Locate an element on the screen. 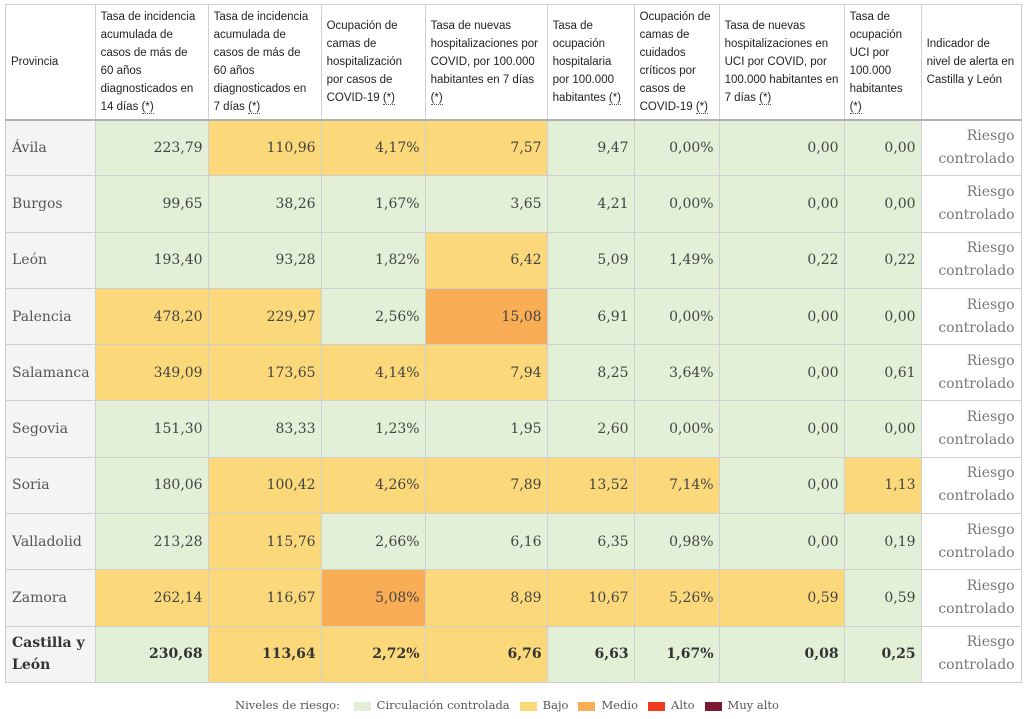  legend-label: Bajo is located at coordinates (555, 705).